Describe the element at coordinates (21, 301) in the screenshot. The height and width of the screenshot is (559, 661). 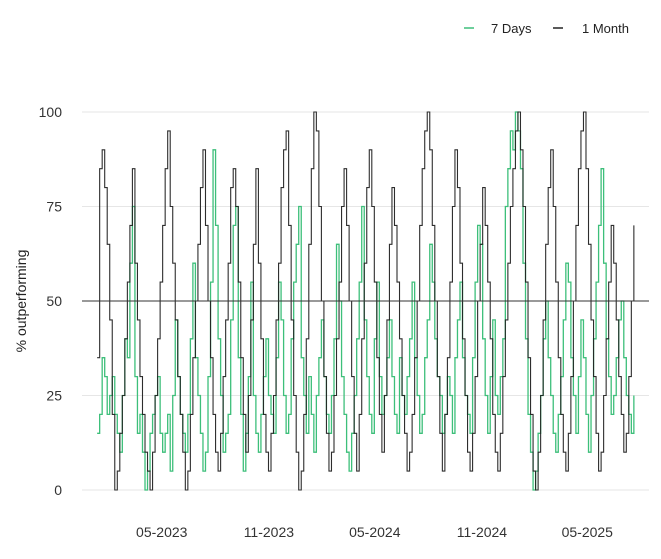
I see `y-axis-label: % outperforming` at that location.